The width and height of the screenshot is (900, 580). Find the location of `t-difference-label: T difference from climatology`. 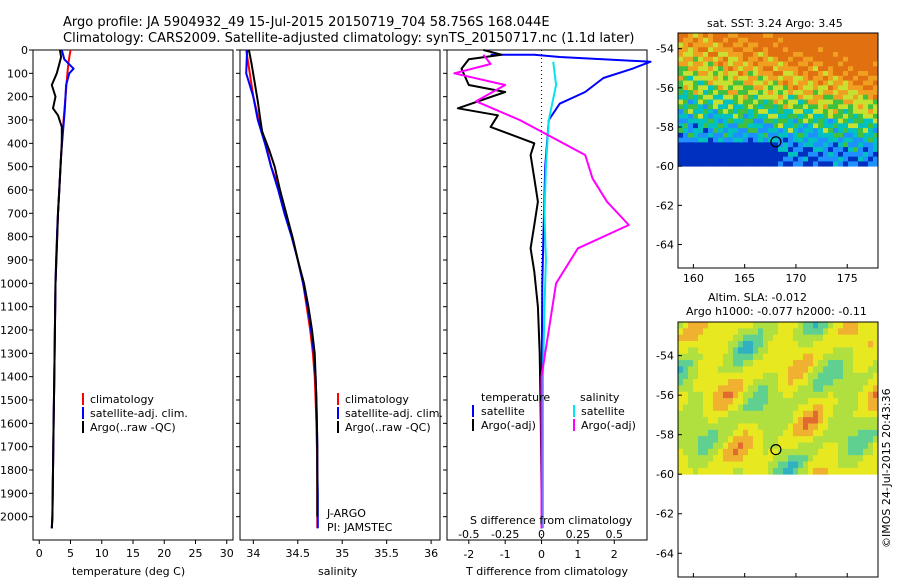

t-difference-label: T difference from climatology is located at coordinates (546, 571).